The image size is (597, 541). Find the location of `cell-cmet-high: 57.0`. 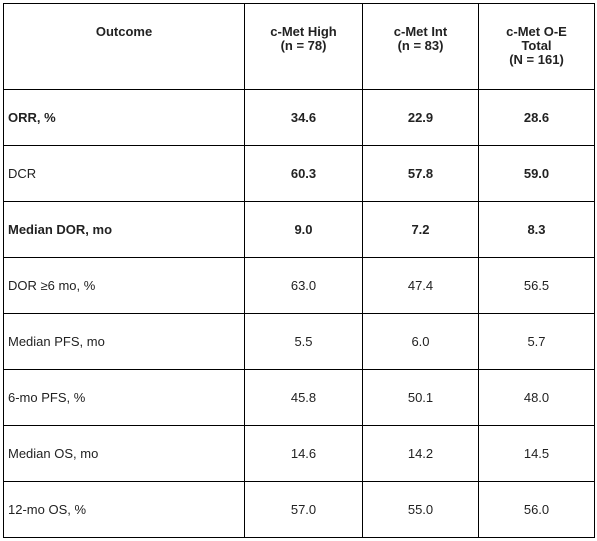

cell-cmet-high: 57.0 is located at coordinates (303, 509).